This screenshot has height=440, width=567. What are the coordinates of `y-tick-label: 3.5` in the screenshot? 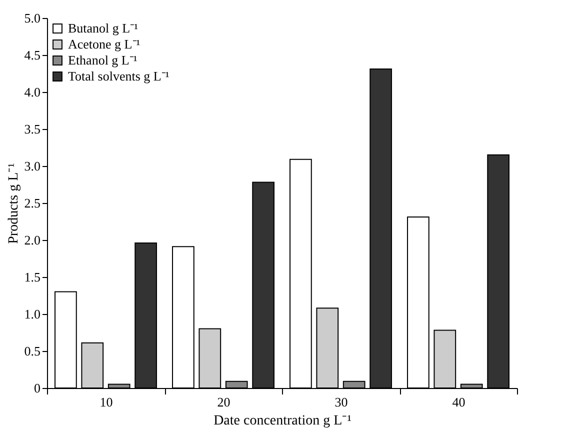 It's located at (32, 129).